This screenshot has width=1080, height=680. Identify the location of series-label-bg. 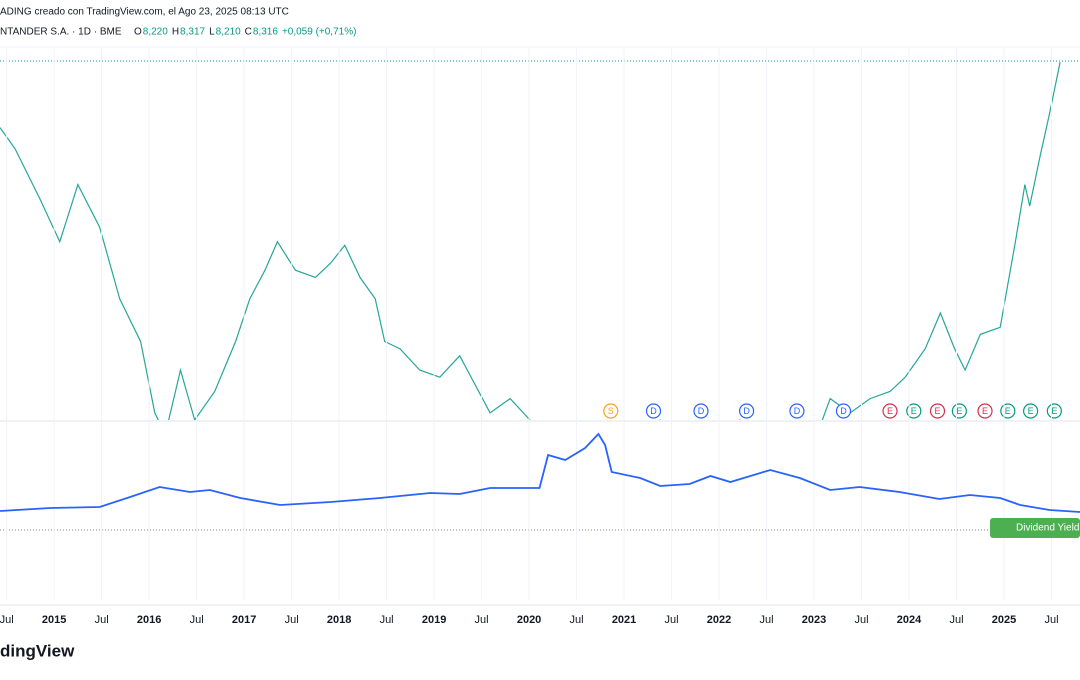
(1035, 528).